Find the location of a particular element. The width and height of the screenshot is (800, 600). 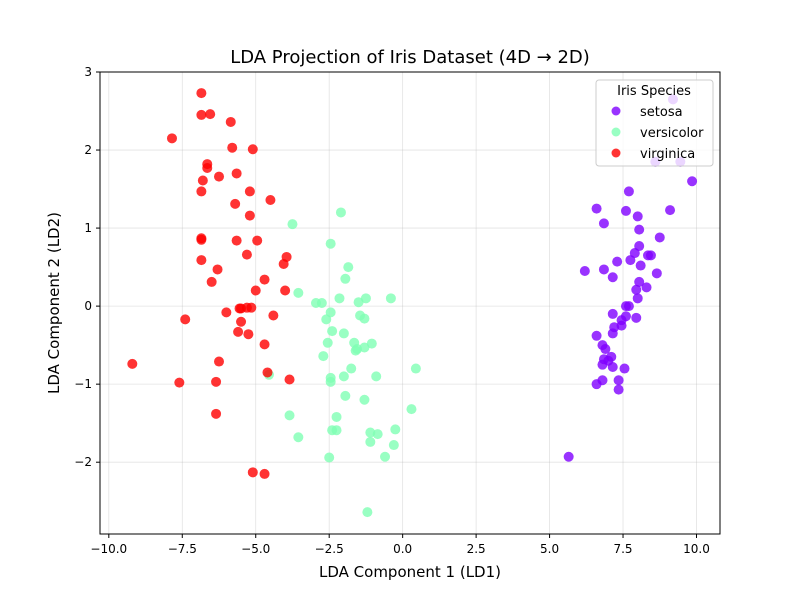

legend-marker-versicolor is located at coordinates (616, 132).